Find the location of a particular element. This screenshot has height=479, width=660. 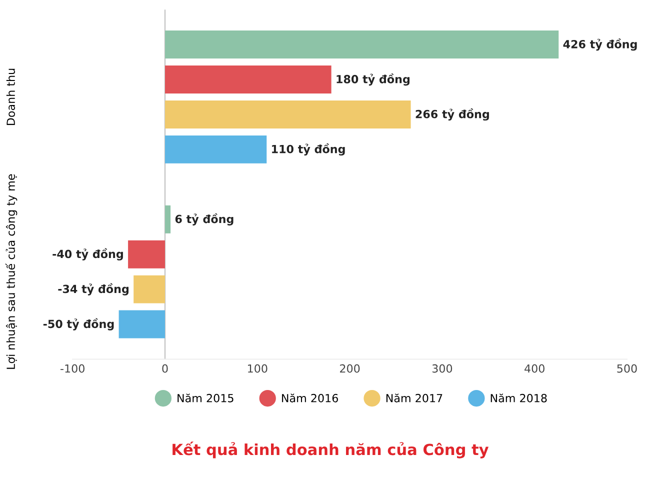

x-tick-label: 100 is located at coordinates (258, 368).